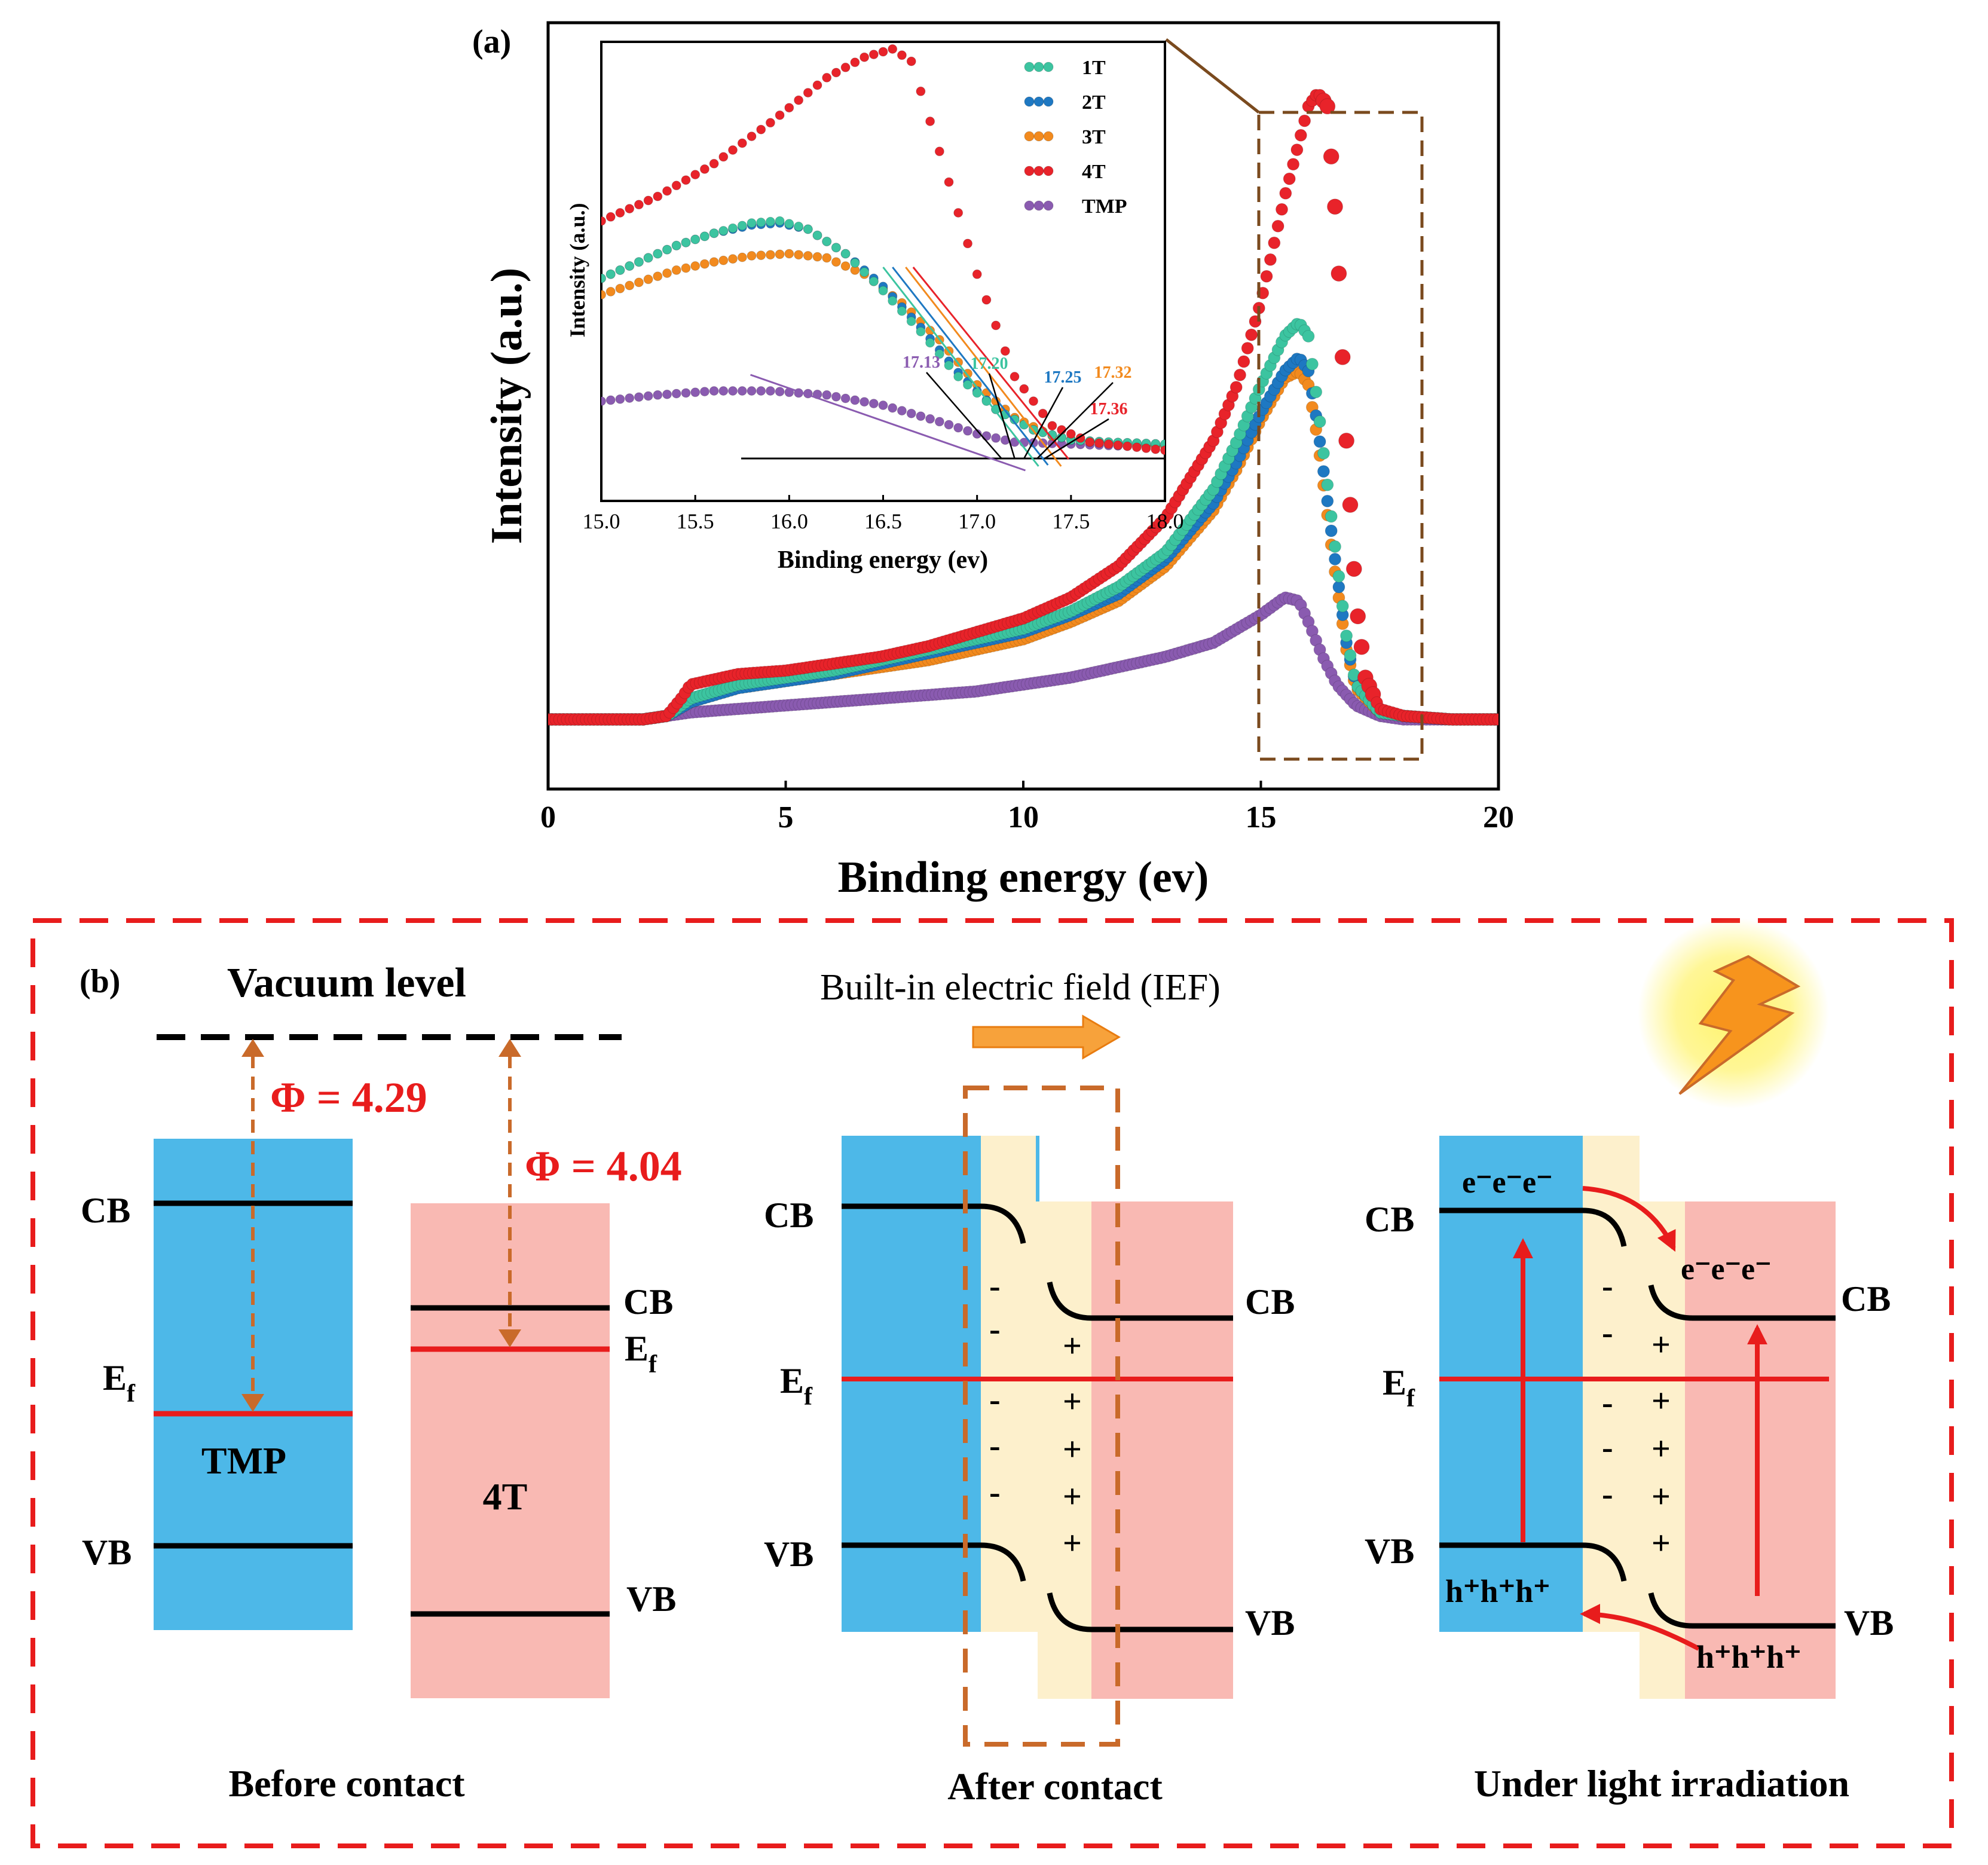 The height and width of the screenshot is (1865, 1988). What do you see at coordinates (1023, 817) in the screenshot?
I see `main-x-tick-label: 10` at bounding box center [1023, 817].